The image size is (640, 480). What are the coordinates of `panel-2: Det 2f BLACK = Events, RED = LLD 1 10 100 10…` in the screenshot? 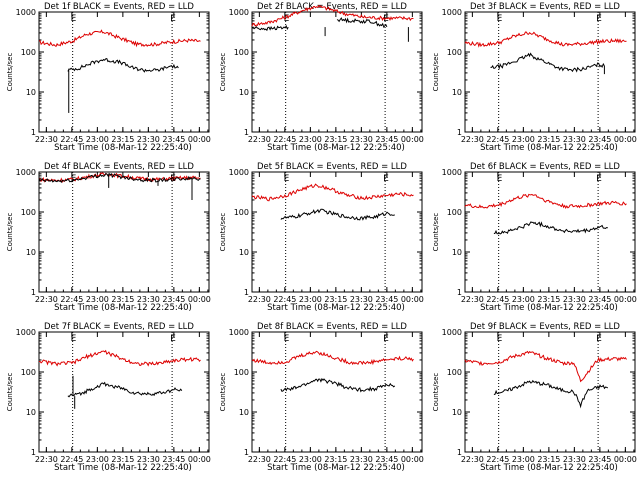 It's located at (321, 77).